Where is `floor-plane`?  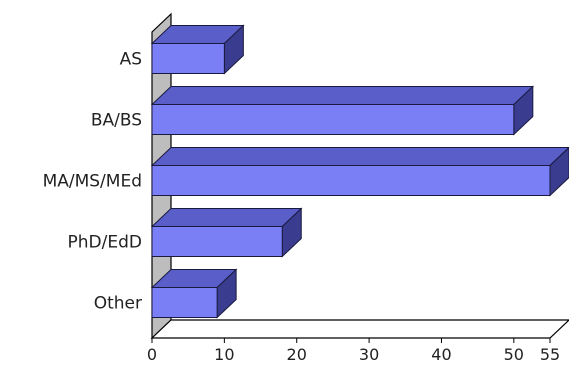 floor-plane is located at coordinates (359, 329).